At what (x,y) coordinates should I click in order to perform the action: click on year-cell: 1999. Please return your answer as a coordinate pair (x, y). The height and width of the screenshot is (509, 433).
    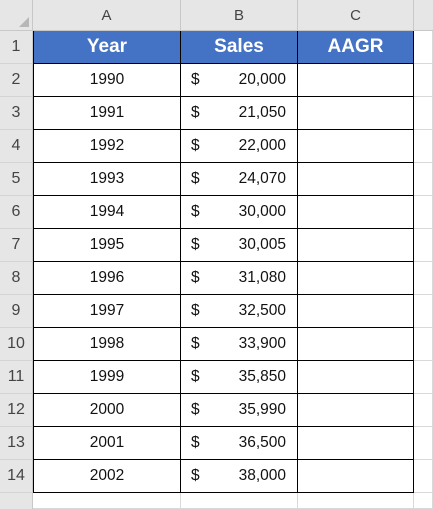
    Looking at the image, I should click on (107, 377).